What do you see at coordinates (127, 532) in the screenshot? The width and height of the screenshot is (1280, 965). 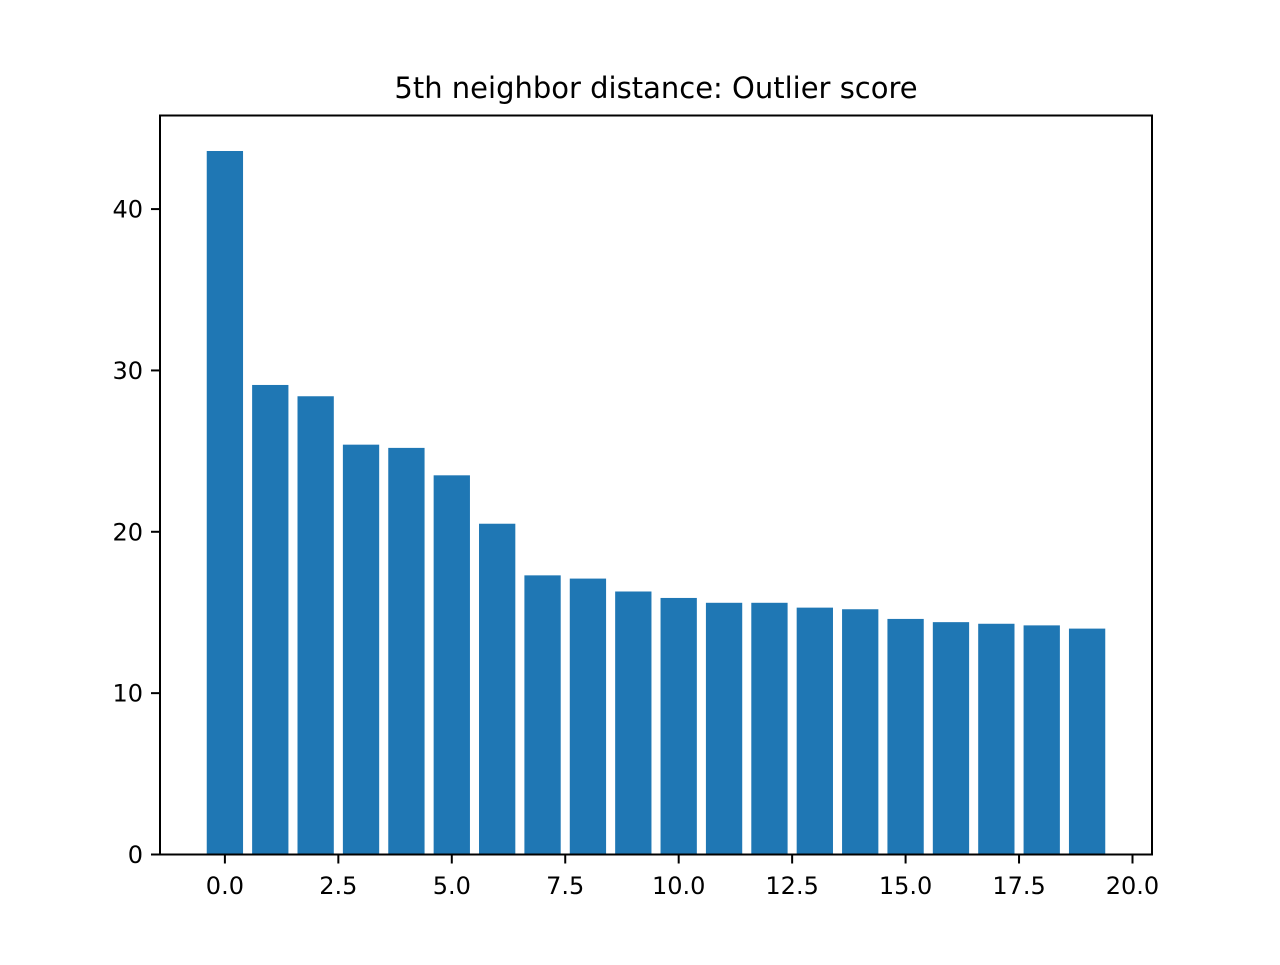 I see `y-tick-label: 20` at bounding box center [127, 532].